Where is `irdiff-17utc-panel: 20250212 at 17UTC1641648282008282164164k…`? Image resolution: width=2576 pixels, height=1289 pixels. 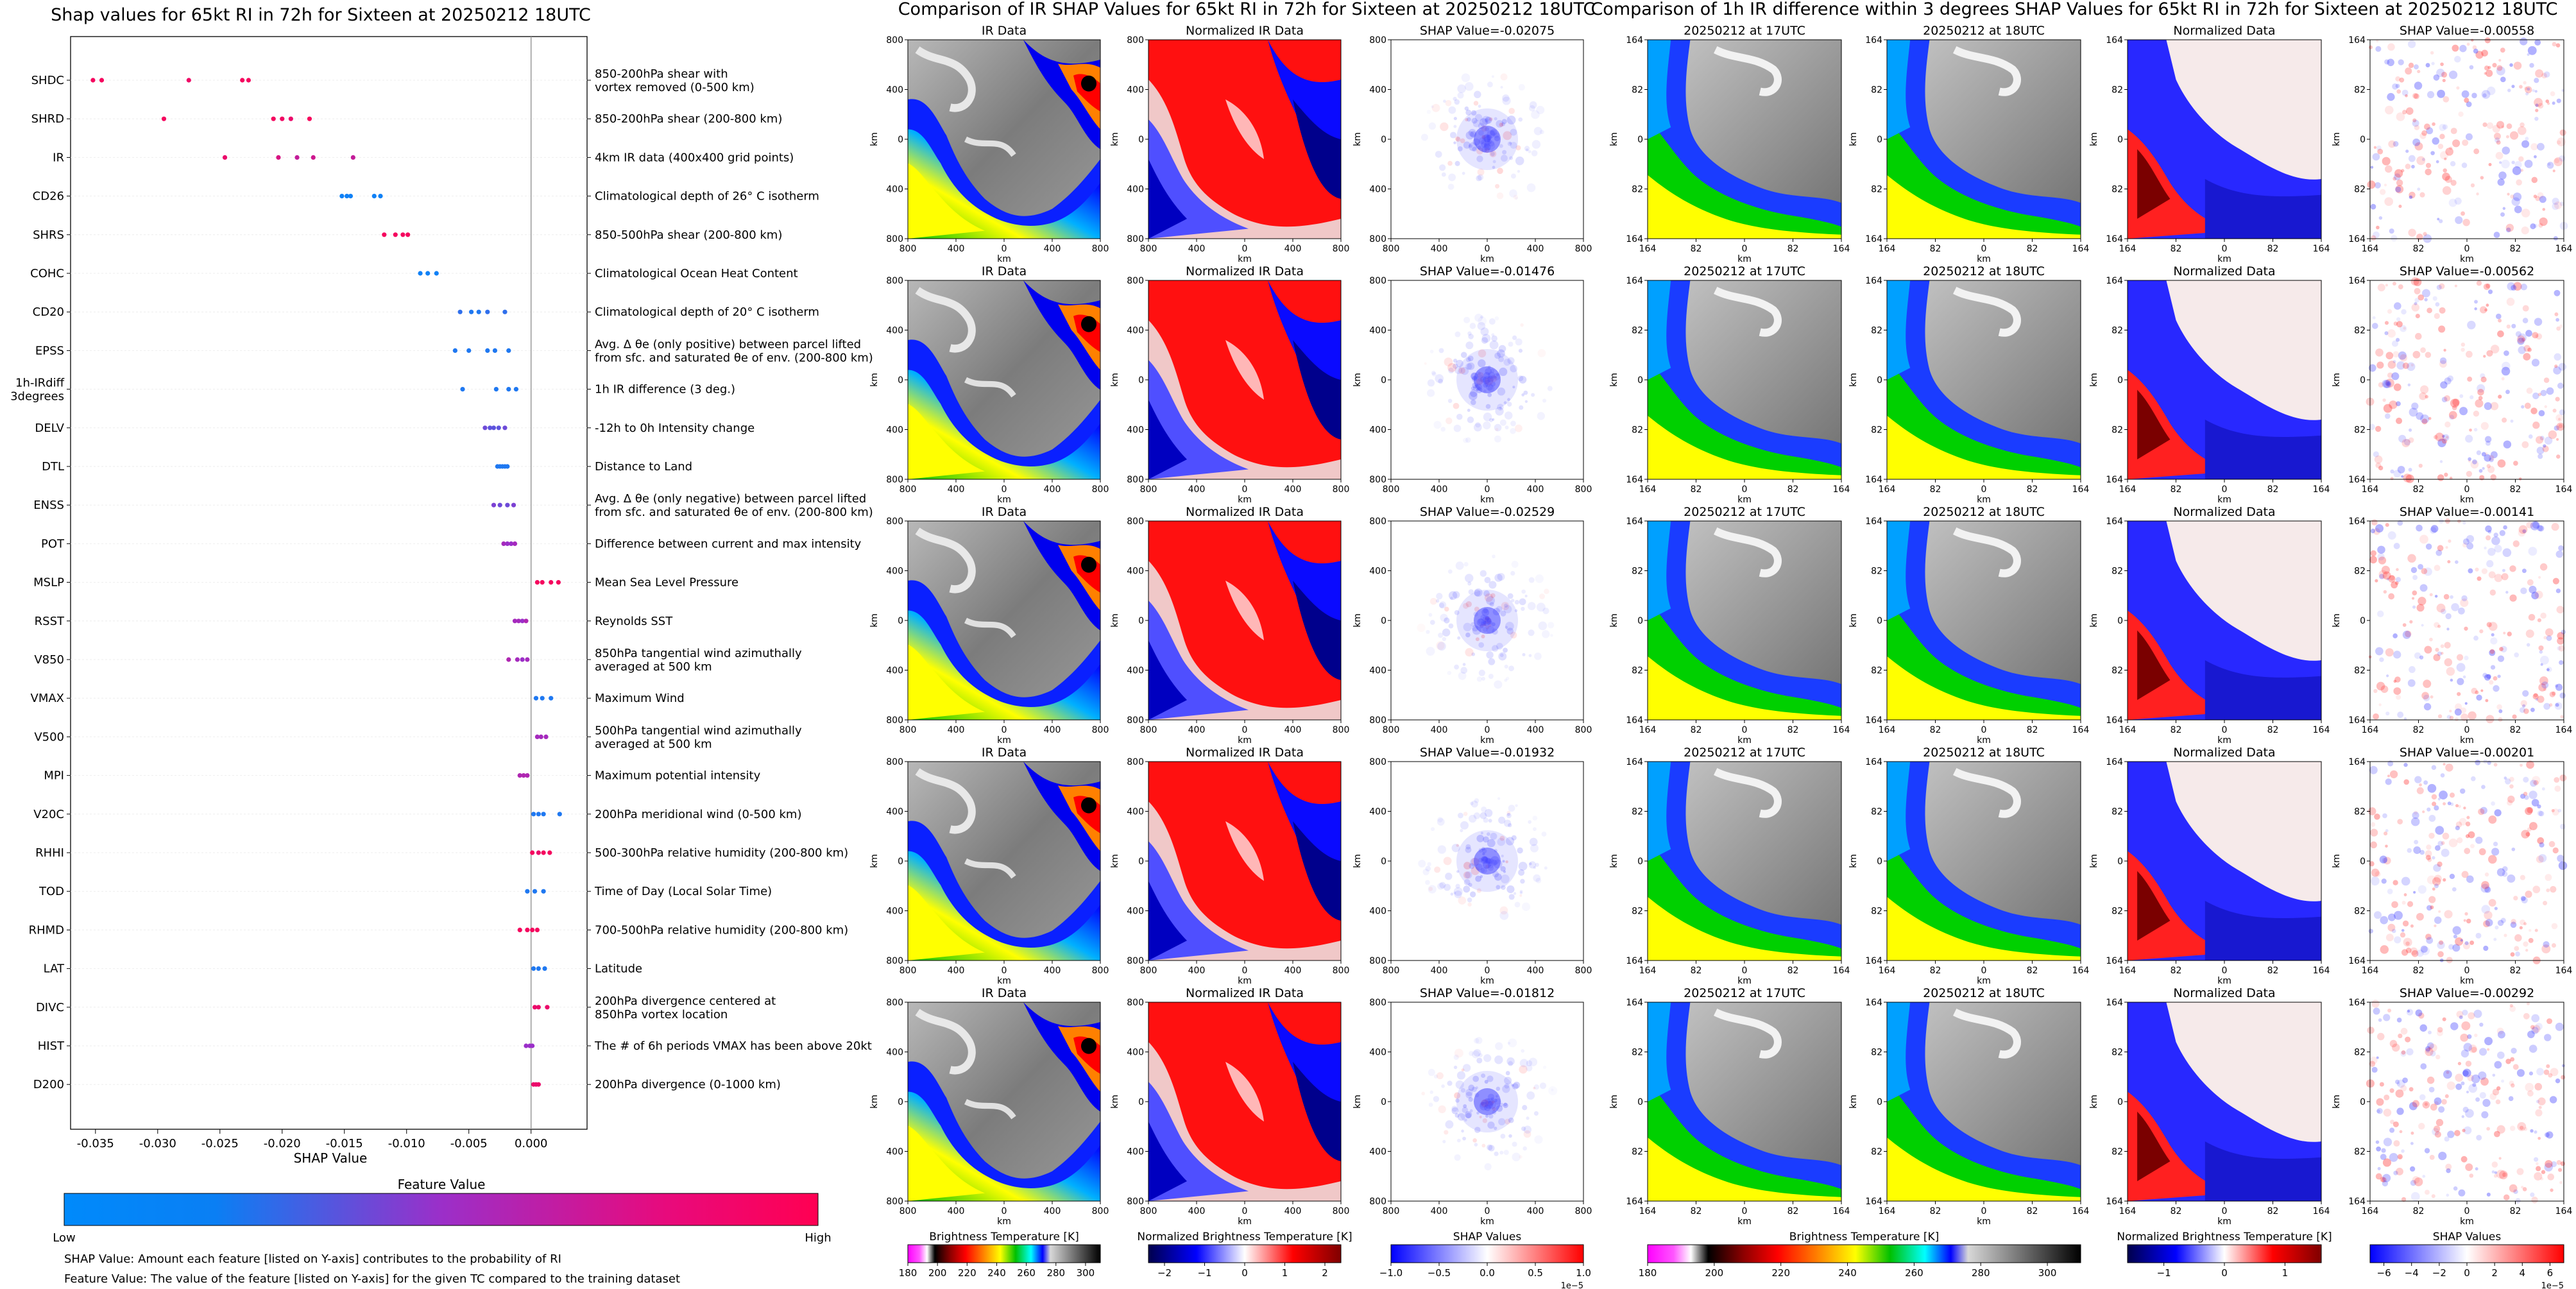
irdiff-17utc-panel: 20250212 at 17UTC1641648282008282164164k… is located at coordinates (1729, 1106).